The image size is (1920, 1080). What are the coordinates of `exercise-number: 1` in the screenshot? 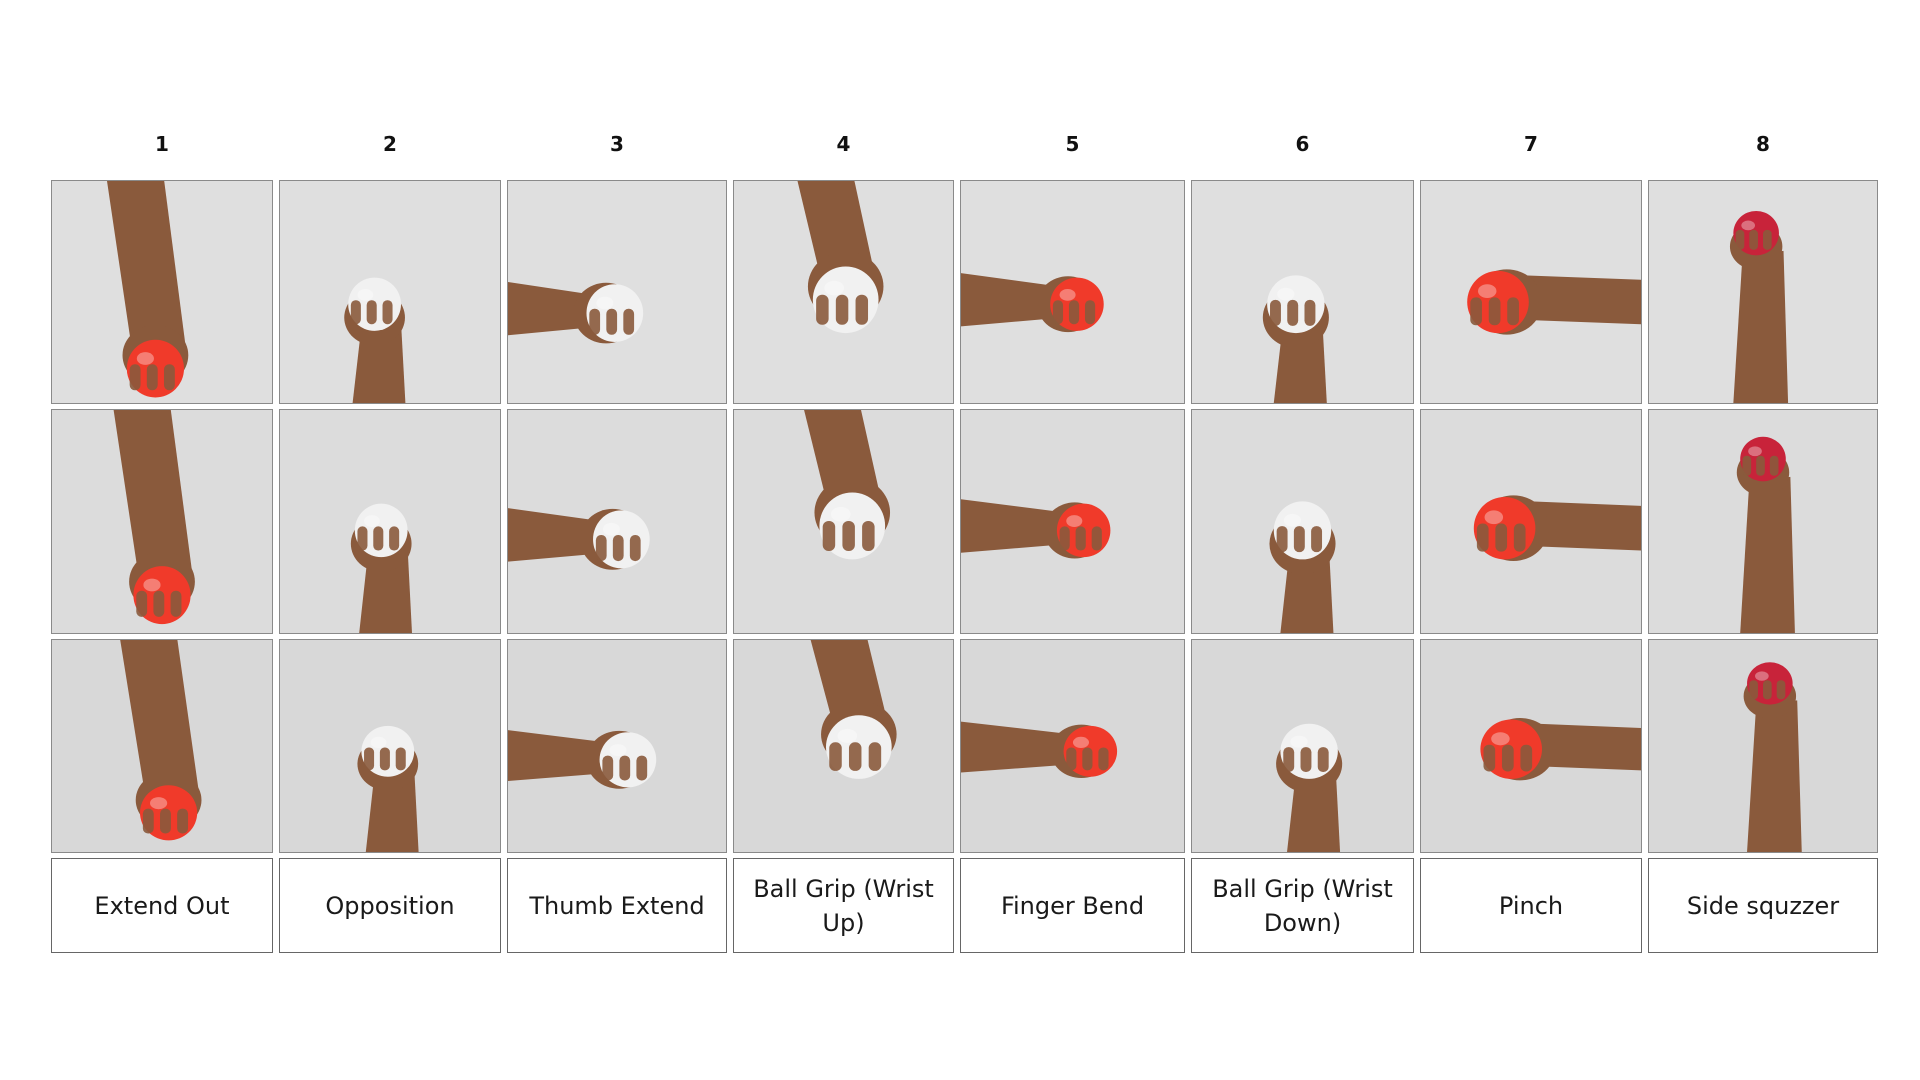 It's located at (162, 144).